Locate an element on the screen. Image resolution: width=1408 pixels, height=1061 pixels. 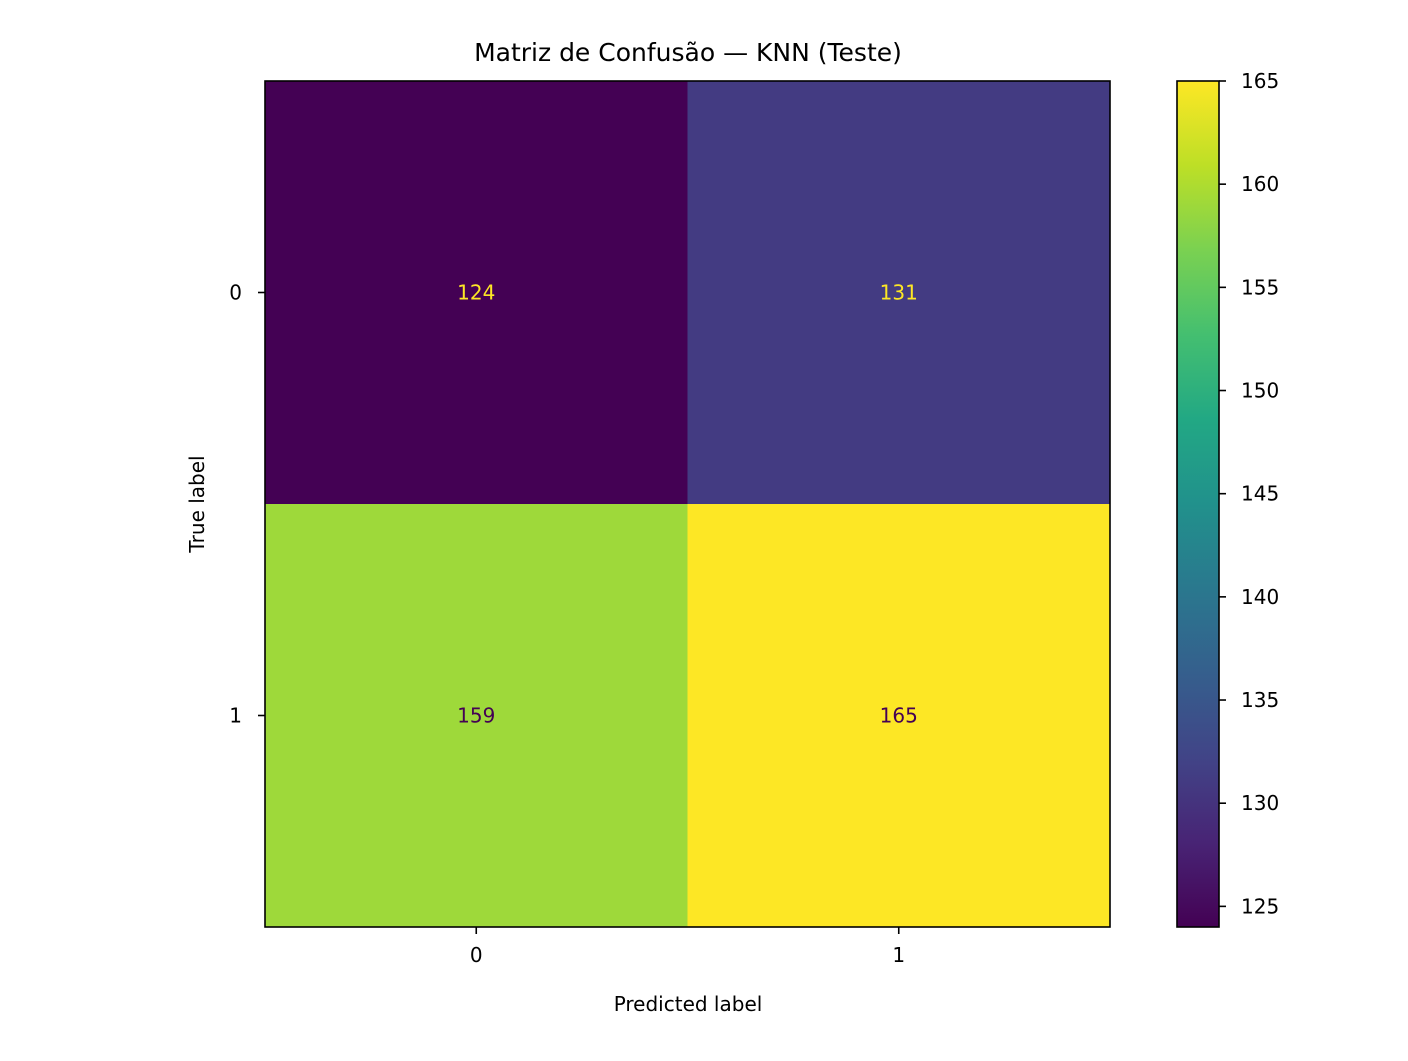
colorbar-tick-label: 130 is located at coordinates (1260, 803).